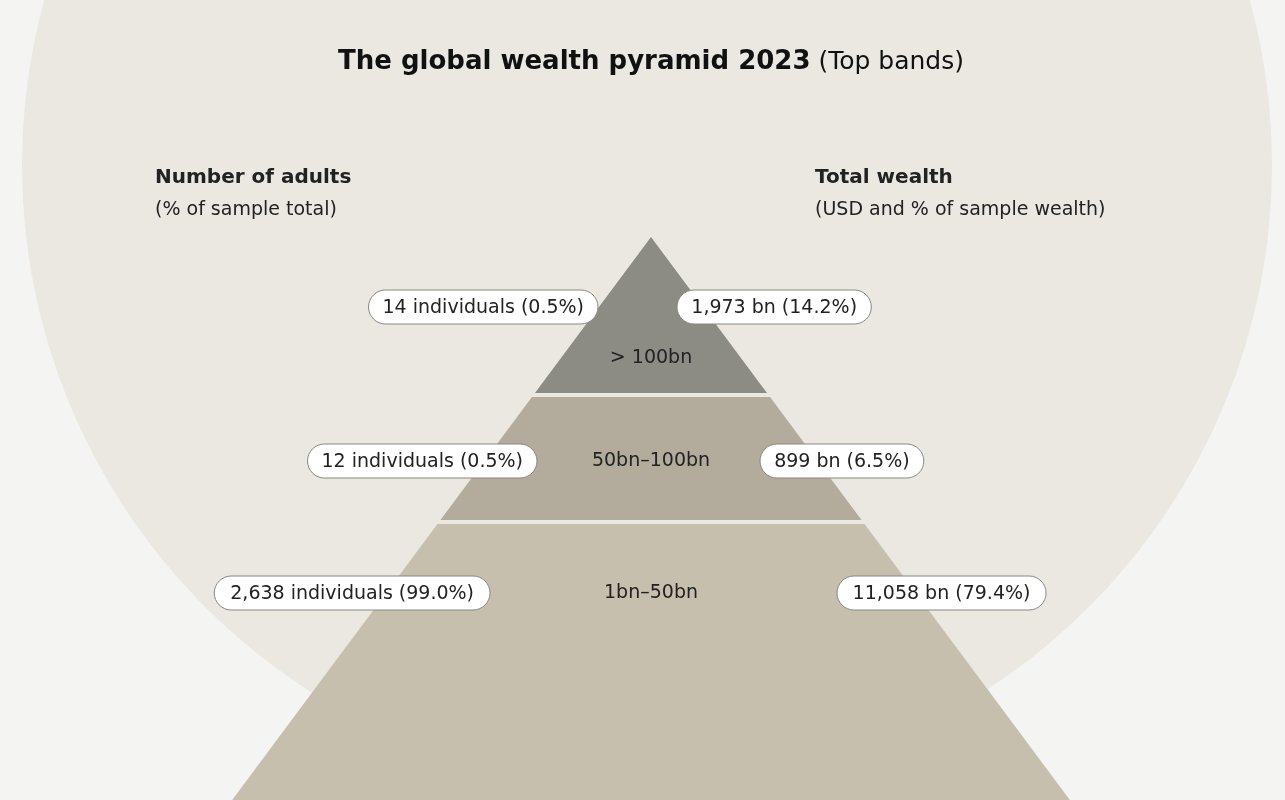  I want to click on text: (Top bands), so click(887, 60).